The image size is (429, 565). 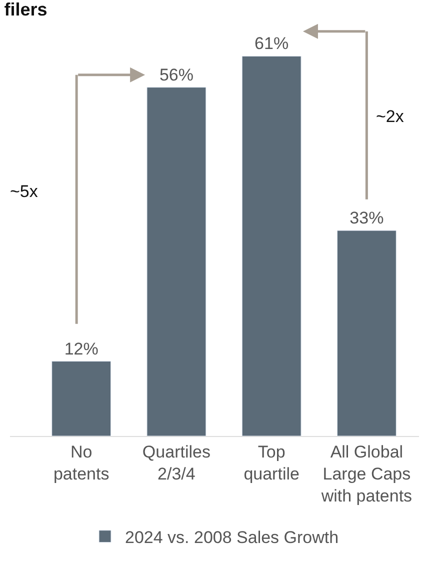 I want to click on chart-title: filers, so click(x=26, y=10).